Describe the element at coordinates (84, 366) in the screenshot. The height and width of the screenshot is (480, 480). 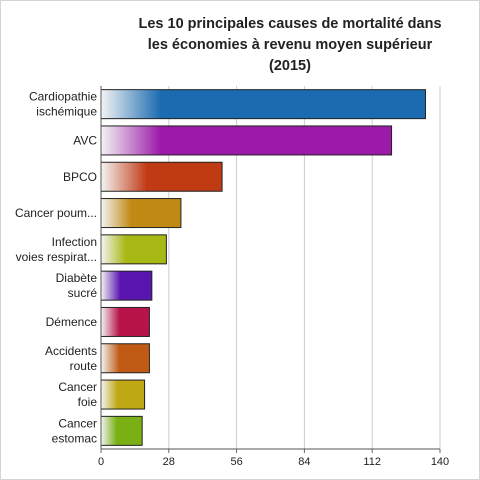
I see `category-label: route` at that location.